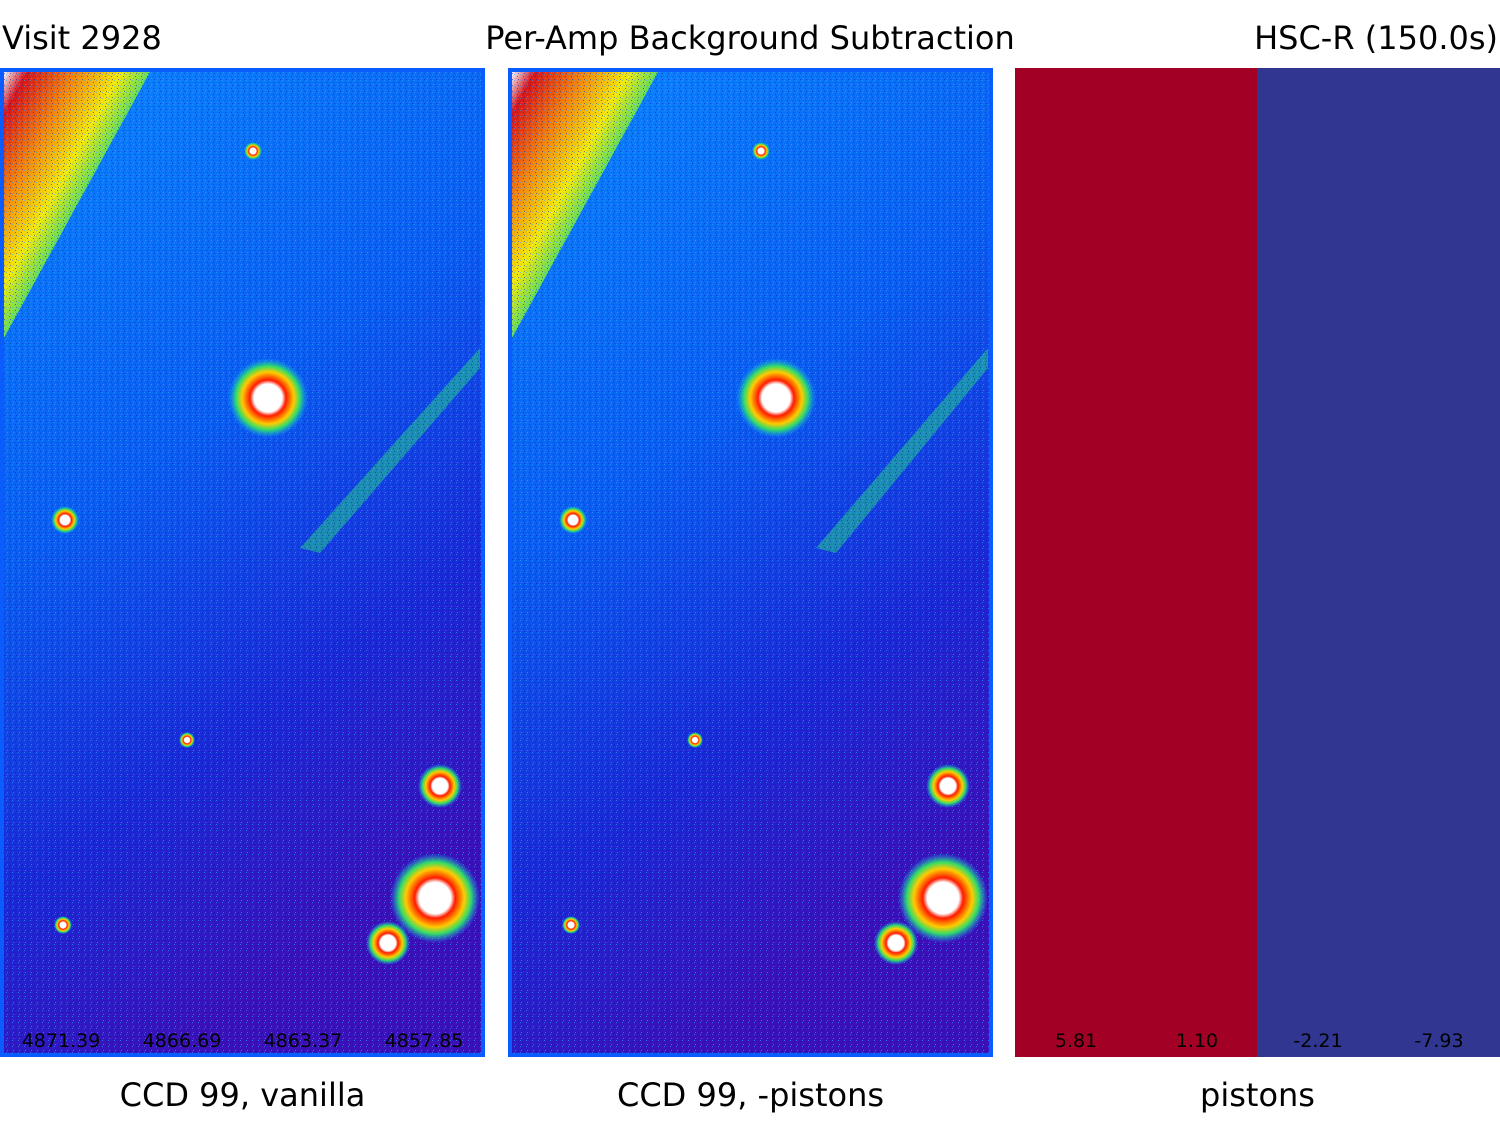  Describe the element at coordinates (1439, 1041) in the screenshot. I see `piston-value: -7.93` at that location.